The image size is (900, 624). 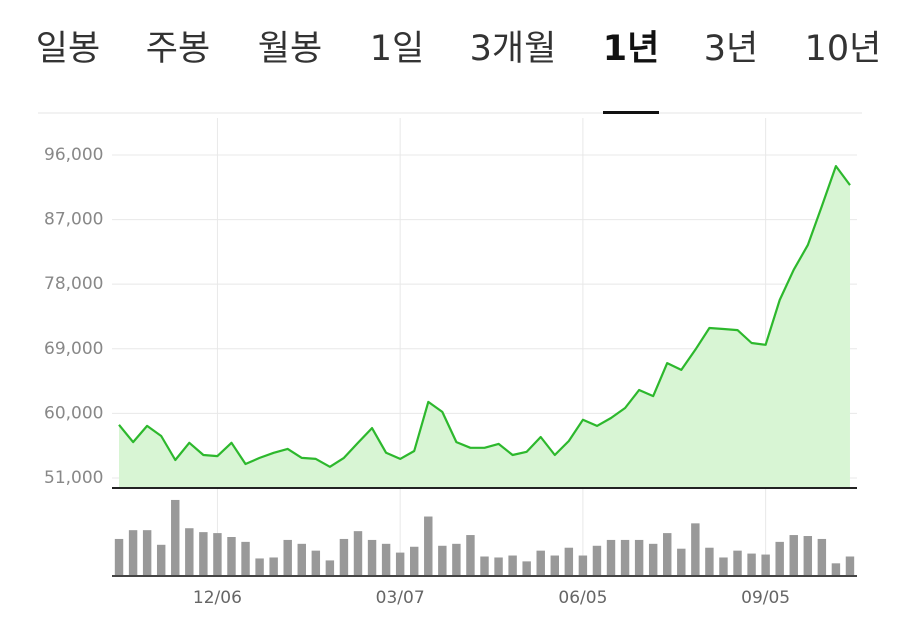 What do you see at coordinates (73, 349) in the screenshot?
I see `y-tick-label: 69,000` at bounding box center [73, 349].